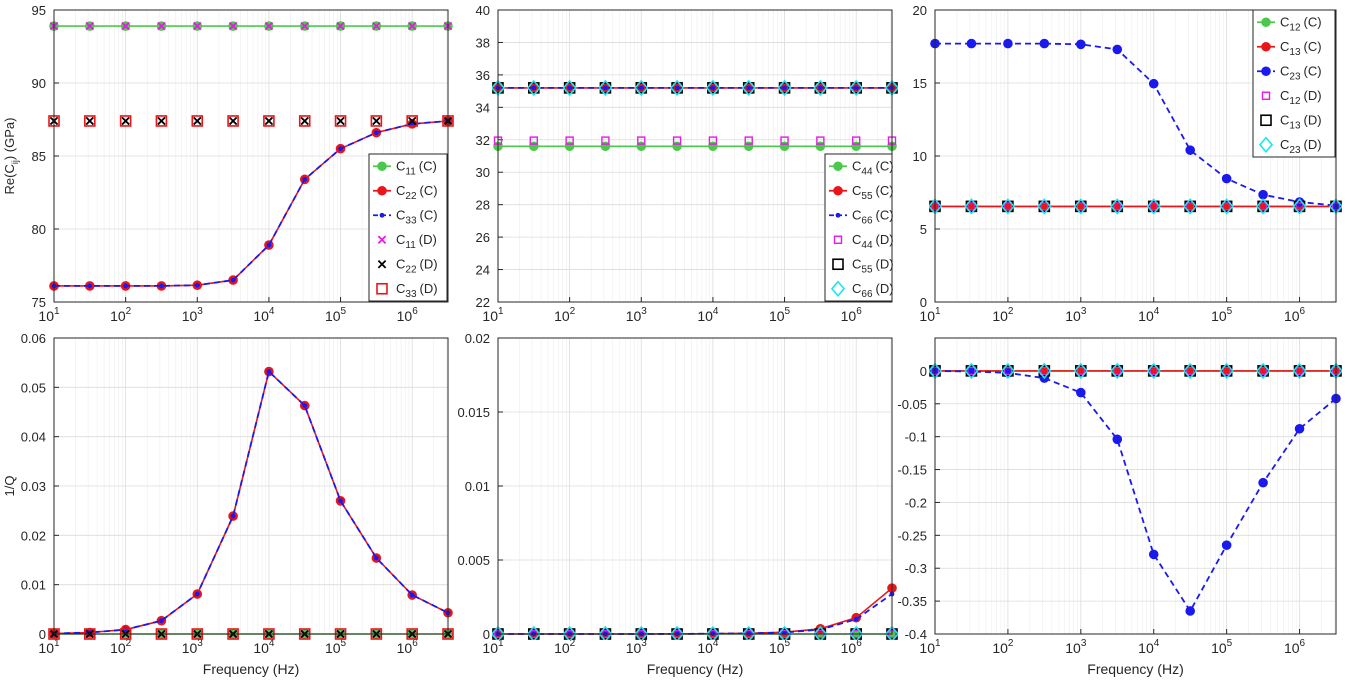 This screenshot has width=1354, height=689. What do you see at coordinates (42, 634) in the screenshot?
I see `y-tick-label: 0` at bounding box center [42, 634].